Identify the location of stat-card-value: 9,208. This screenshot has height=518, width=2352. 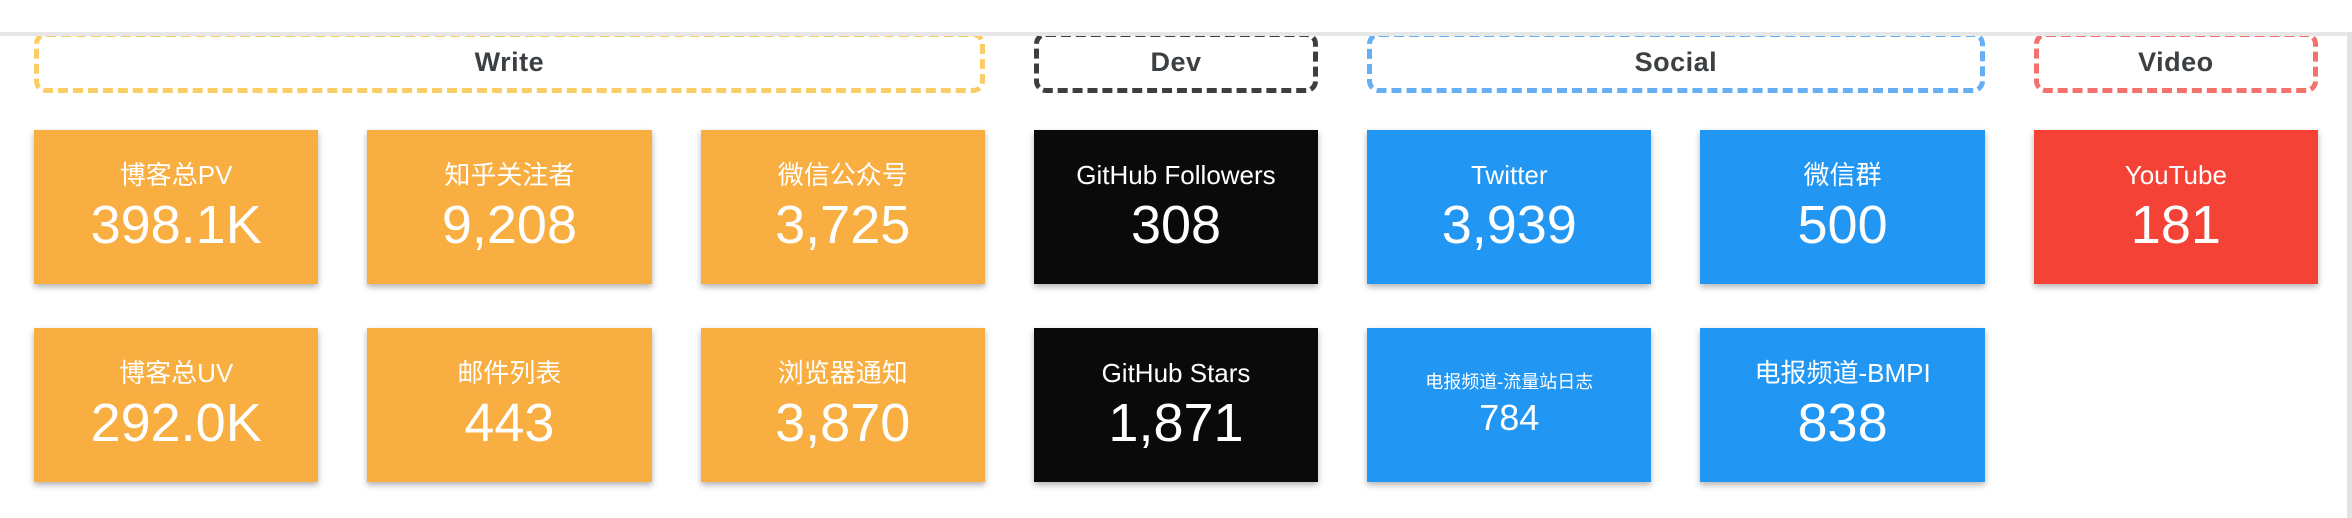
(509, 225).